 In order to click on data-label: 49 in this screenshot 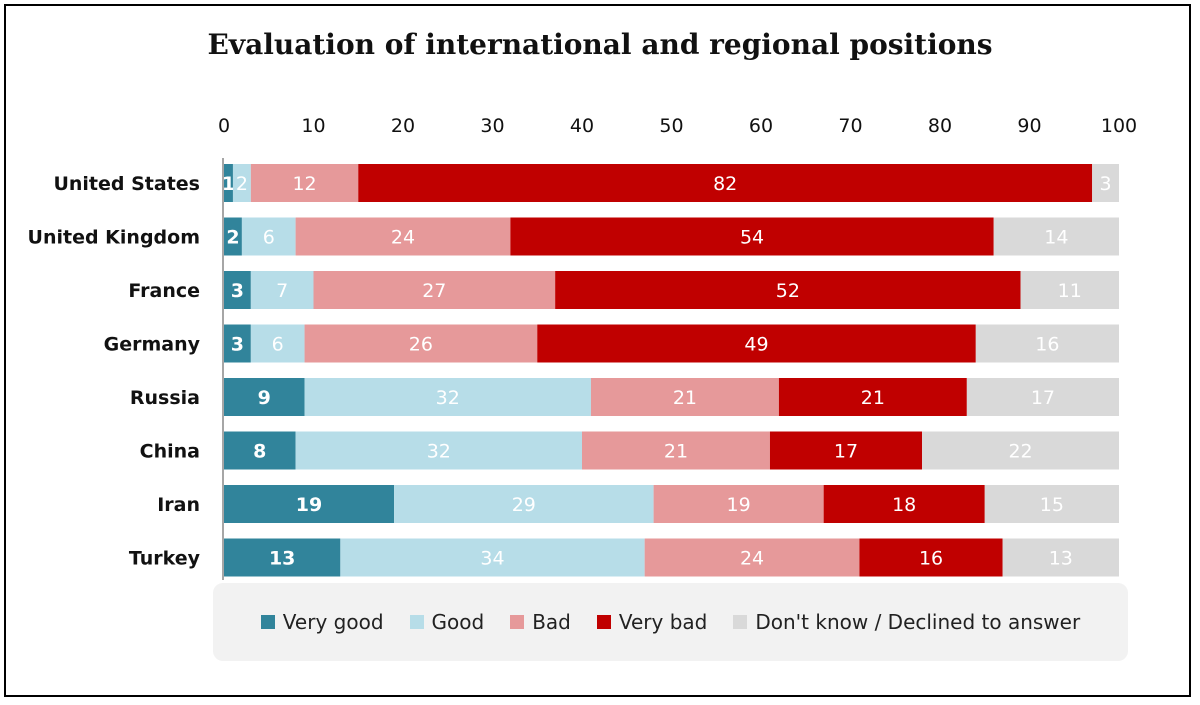, I will do `click(756, 345)`.